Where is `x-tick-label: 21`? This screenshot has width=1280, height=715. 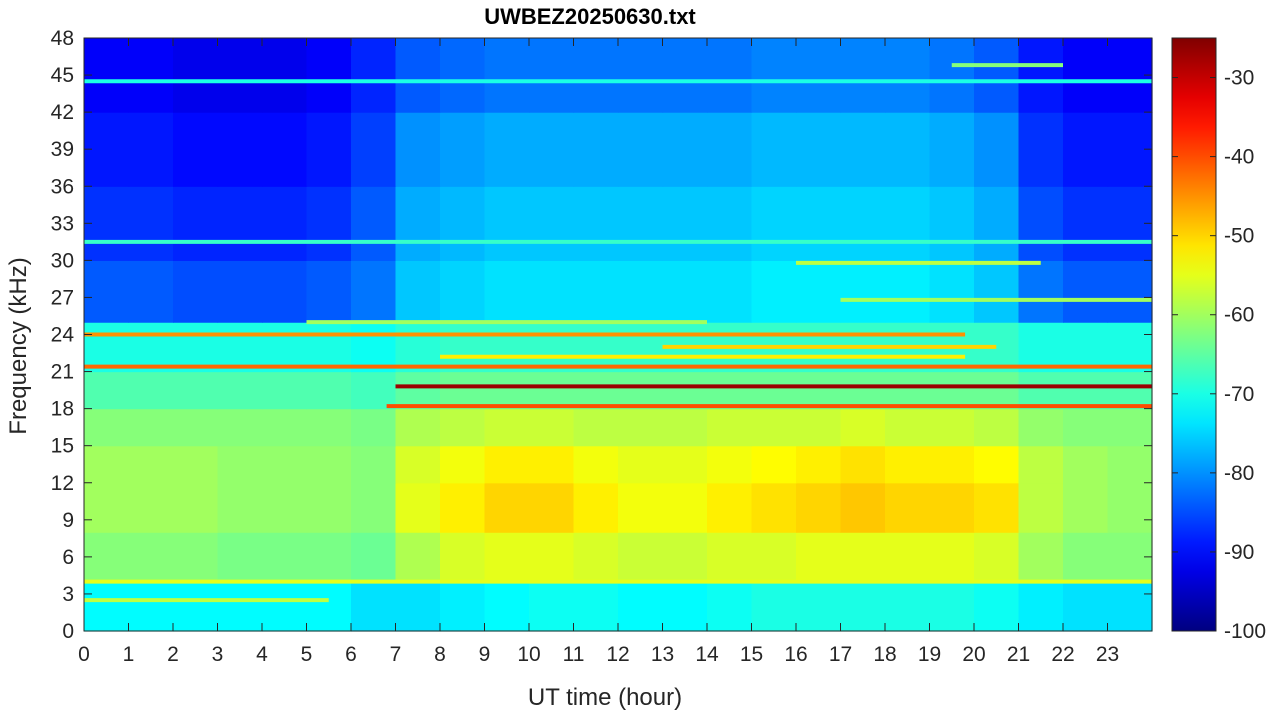
x-tick-label: 21 is located at coordinates (1018, 654).